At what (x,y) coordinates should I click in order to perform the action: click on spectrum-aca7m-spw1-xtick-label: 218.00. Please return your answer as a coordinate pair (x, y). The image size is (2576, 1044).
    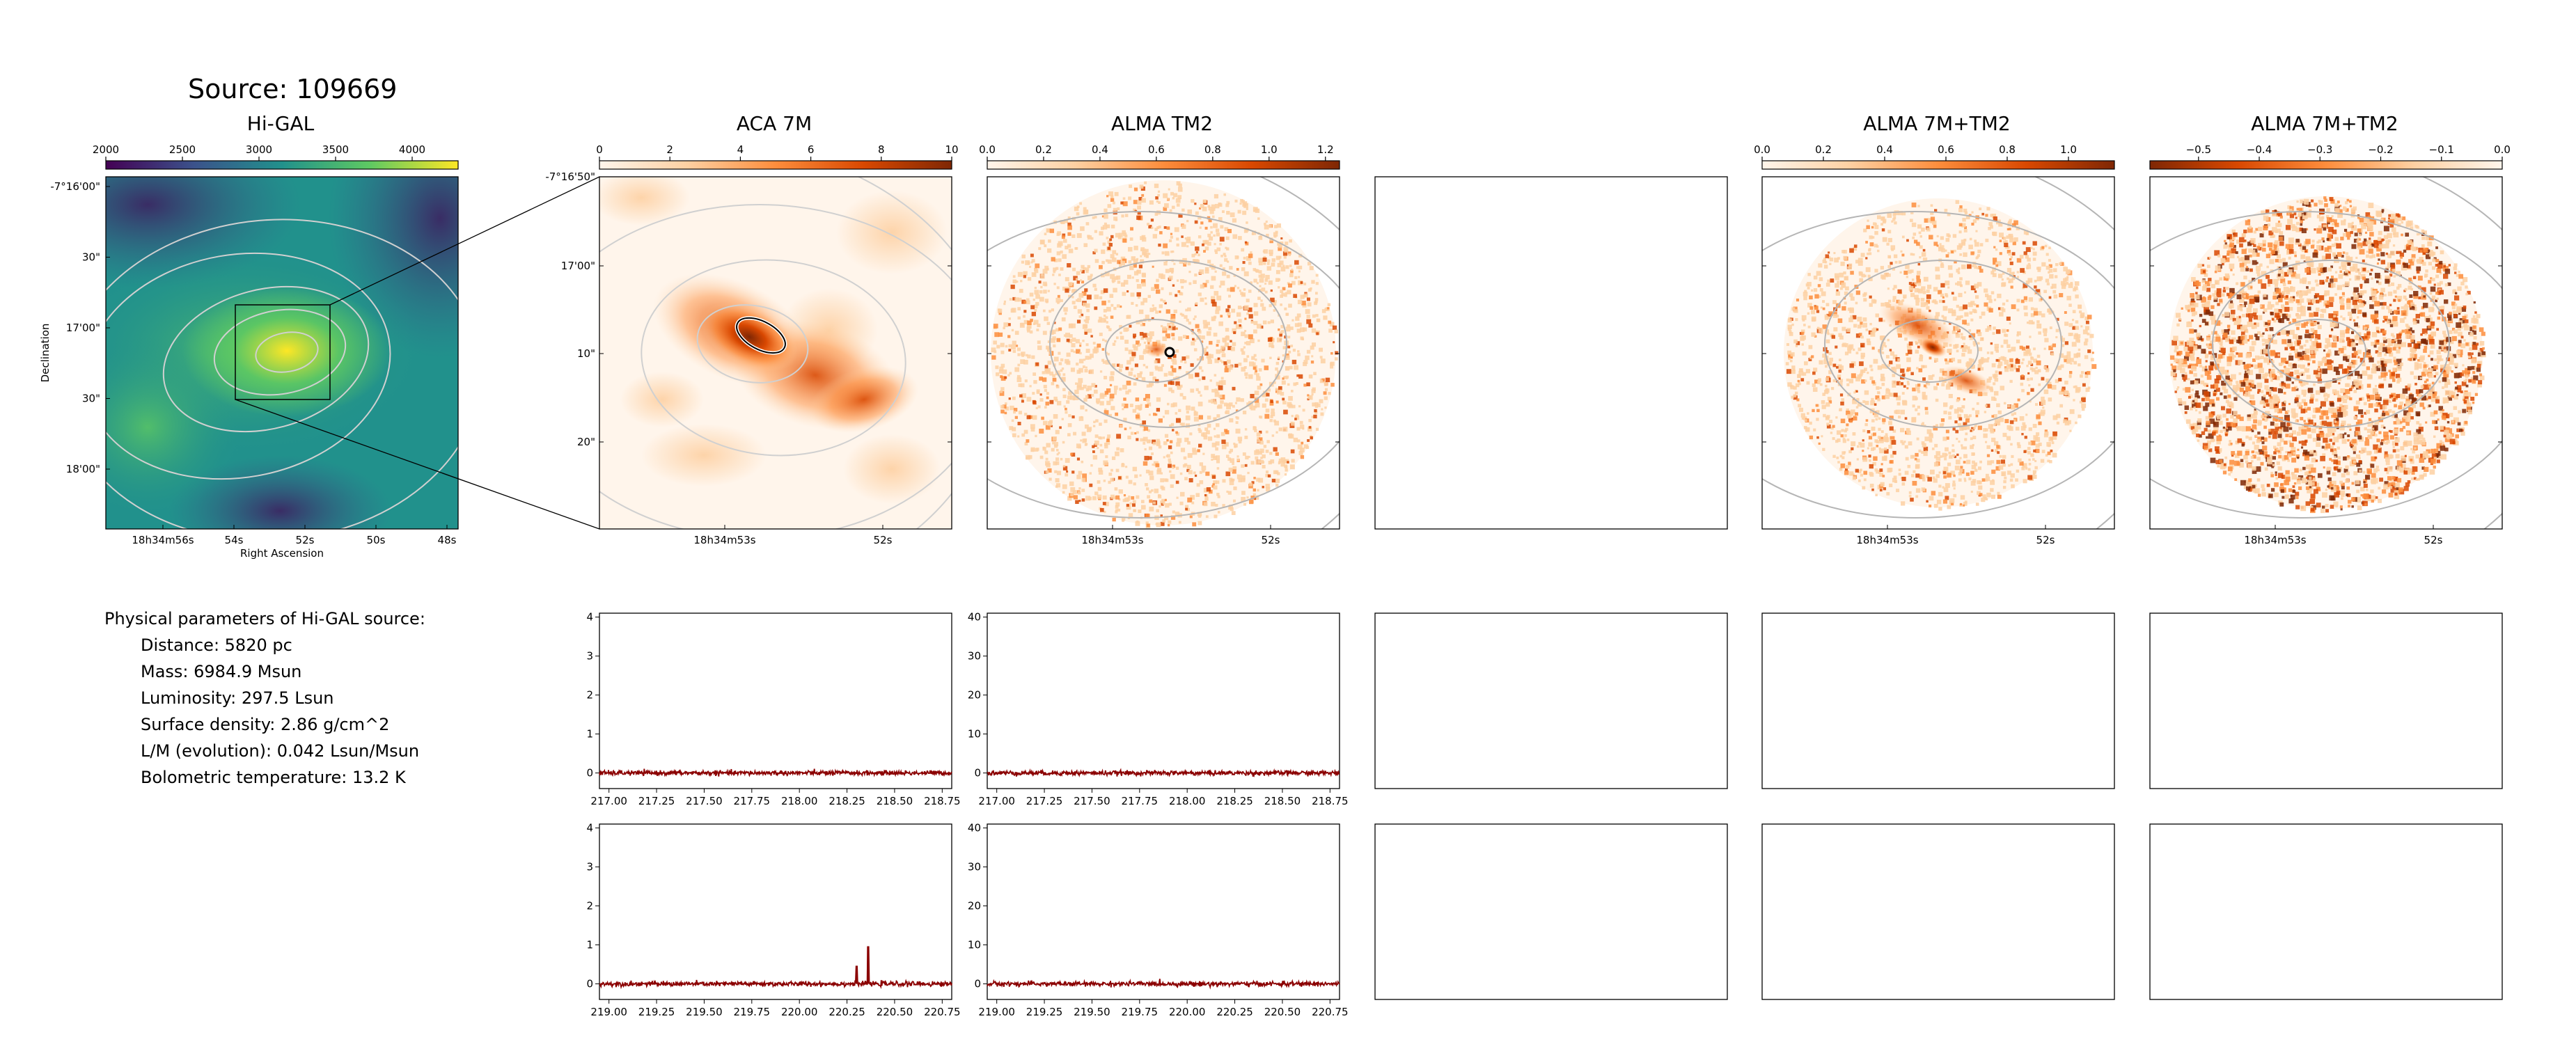
    Looking at the image, I should click on (799, 801).